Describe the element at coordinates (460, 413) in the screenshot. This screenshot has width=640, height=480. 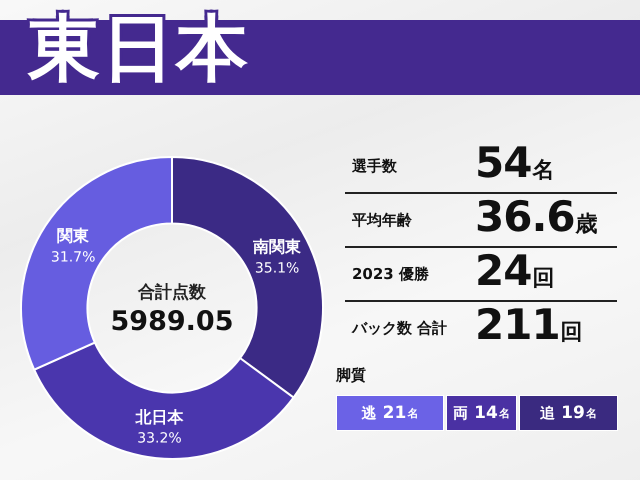
I see `category-label: 両` at that location.